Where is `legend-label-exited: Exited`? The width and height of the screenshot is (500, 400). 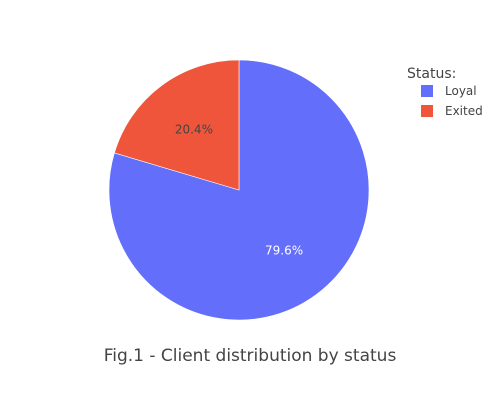
legend-label-exited: Exited is located at coordinates (464, 111).